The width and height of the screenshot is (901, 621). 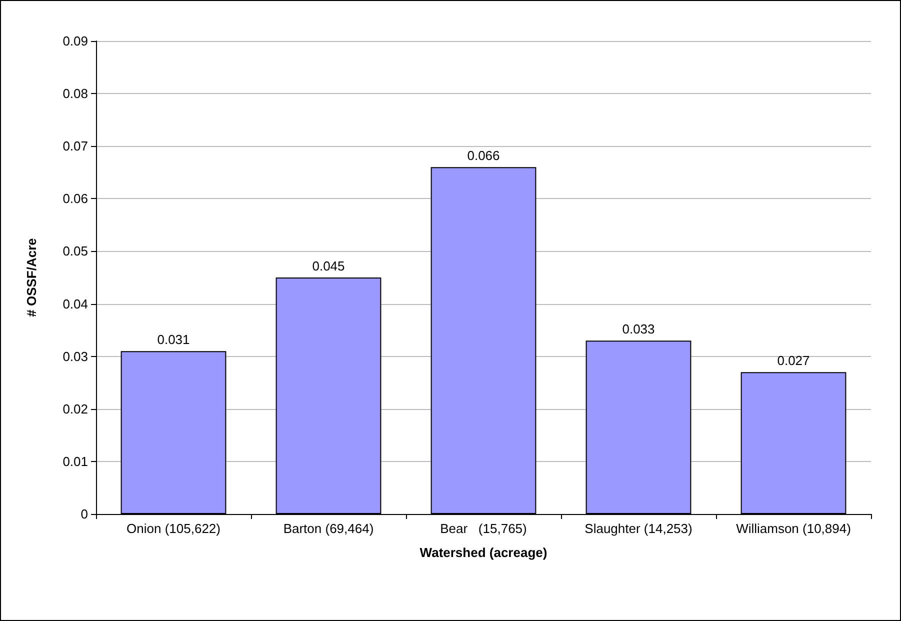 I want to click on y-tick-label: 0, so click(x=84, y=514).